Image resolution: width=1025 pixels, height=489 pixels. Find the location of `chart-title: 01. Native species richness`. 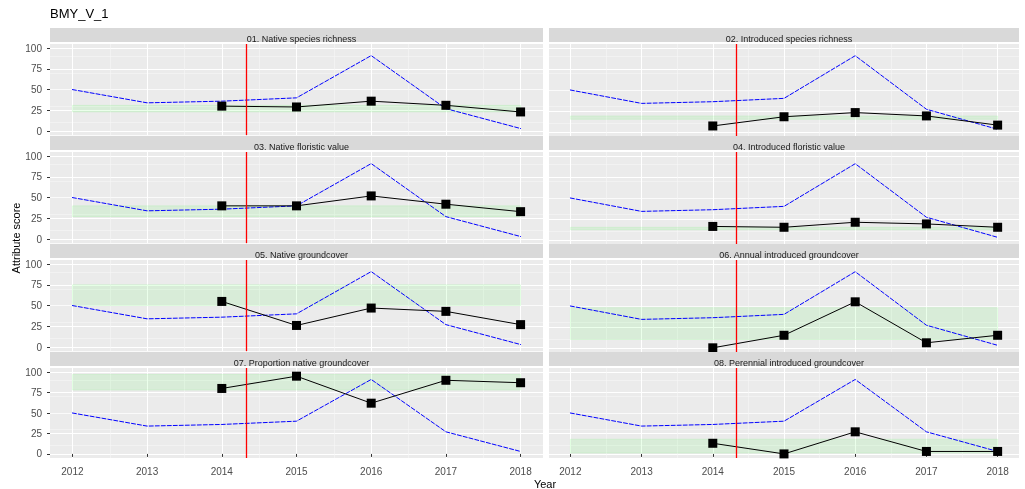

chart-title: 01. Native species richness is located at coordinates (301, 38).